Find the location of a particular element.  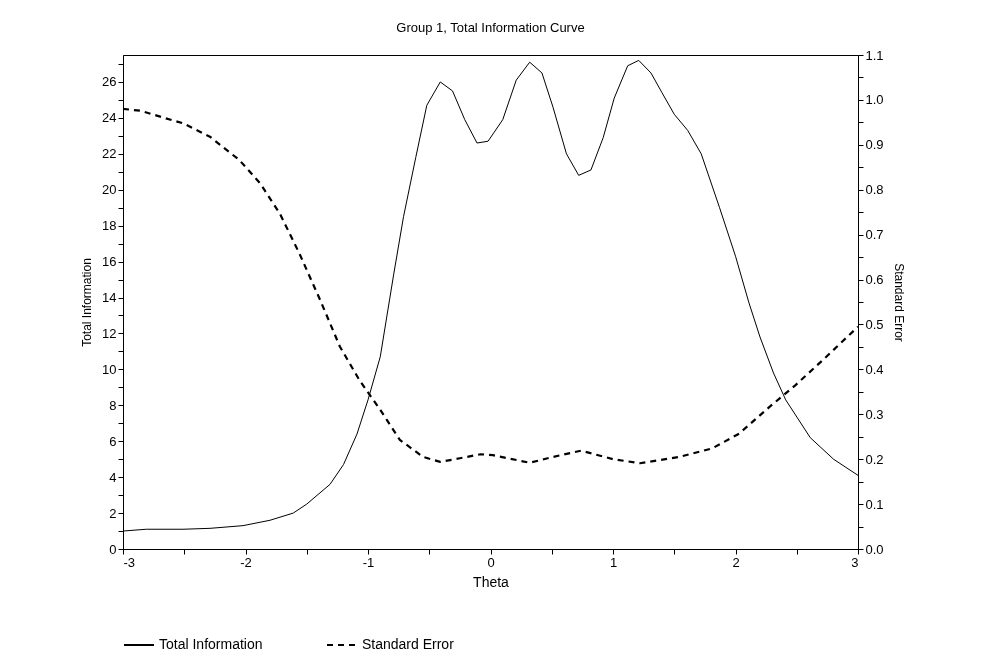

y-tick-label: 10 is located at coordinates (109, 369).